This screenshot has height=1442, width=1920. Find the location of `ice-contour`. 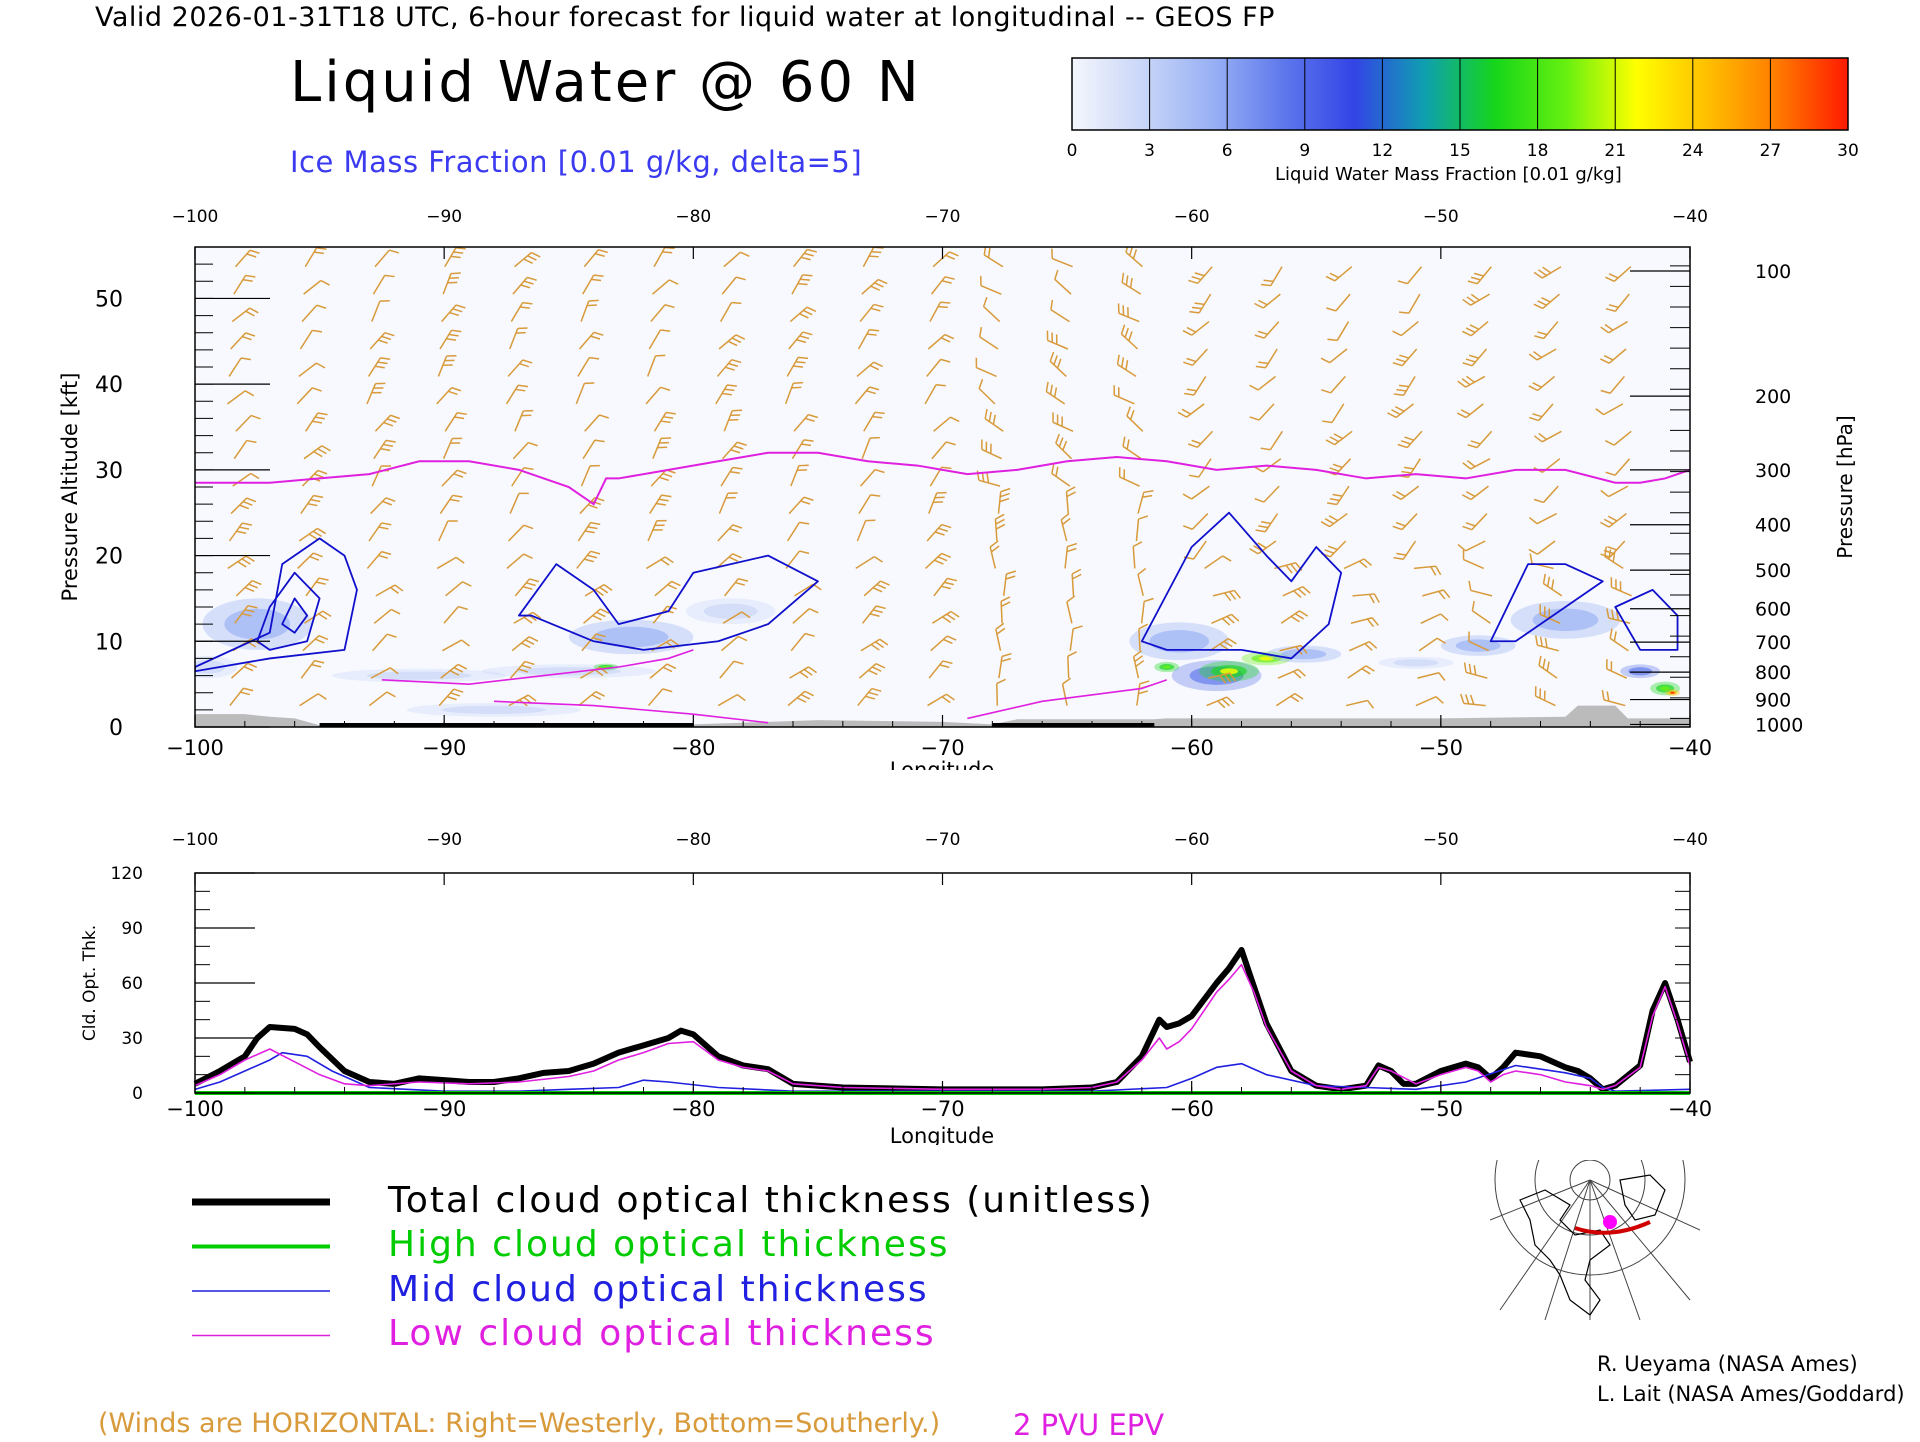

ice-contour is located at coordinates (668, 602).